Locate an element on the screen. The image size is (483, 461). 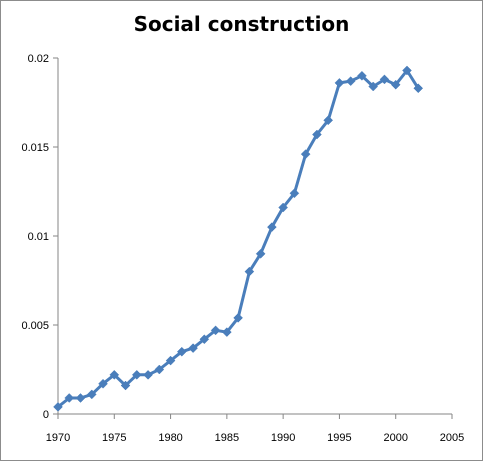
x-tick-label: 1990 is located at coordinates (283, 438).